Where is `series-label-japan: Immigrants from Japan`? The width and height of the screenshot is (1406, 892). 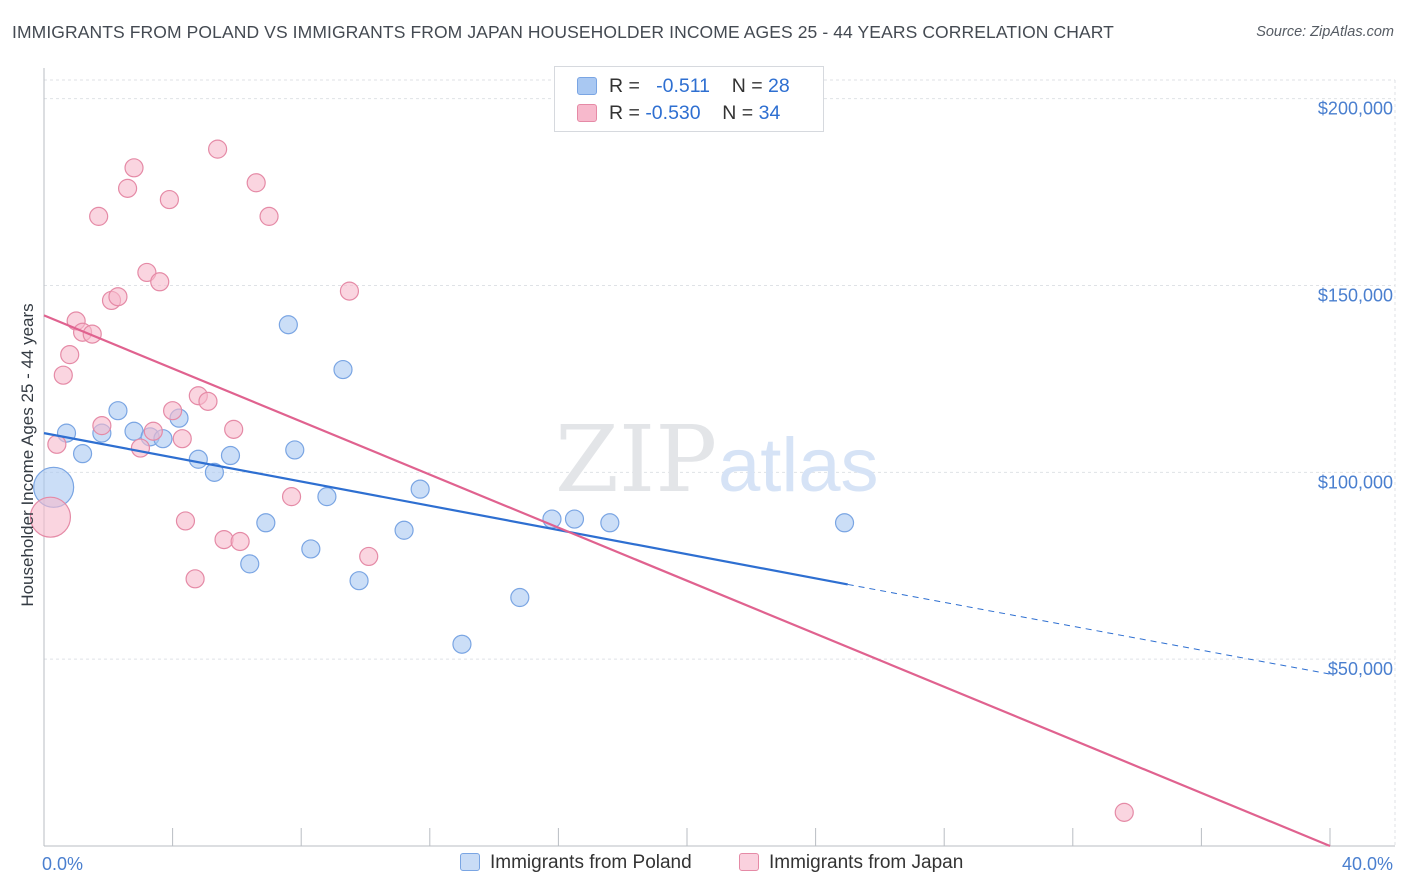 series-label-japan: Immigrants from Japan is located at coordinates (866, 862).